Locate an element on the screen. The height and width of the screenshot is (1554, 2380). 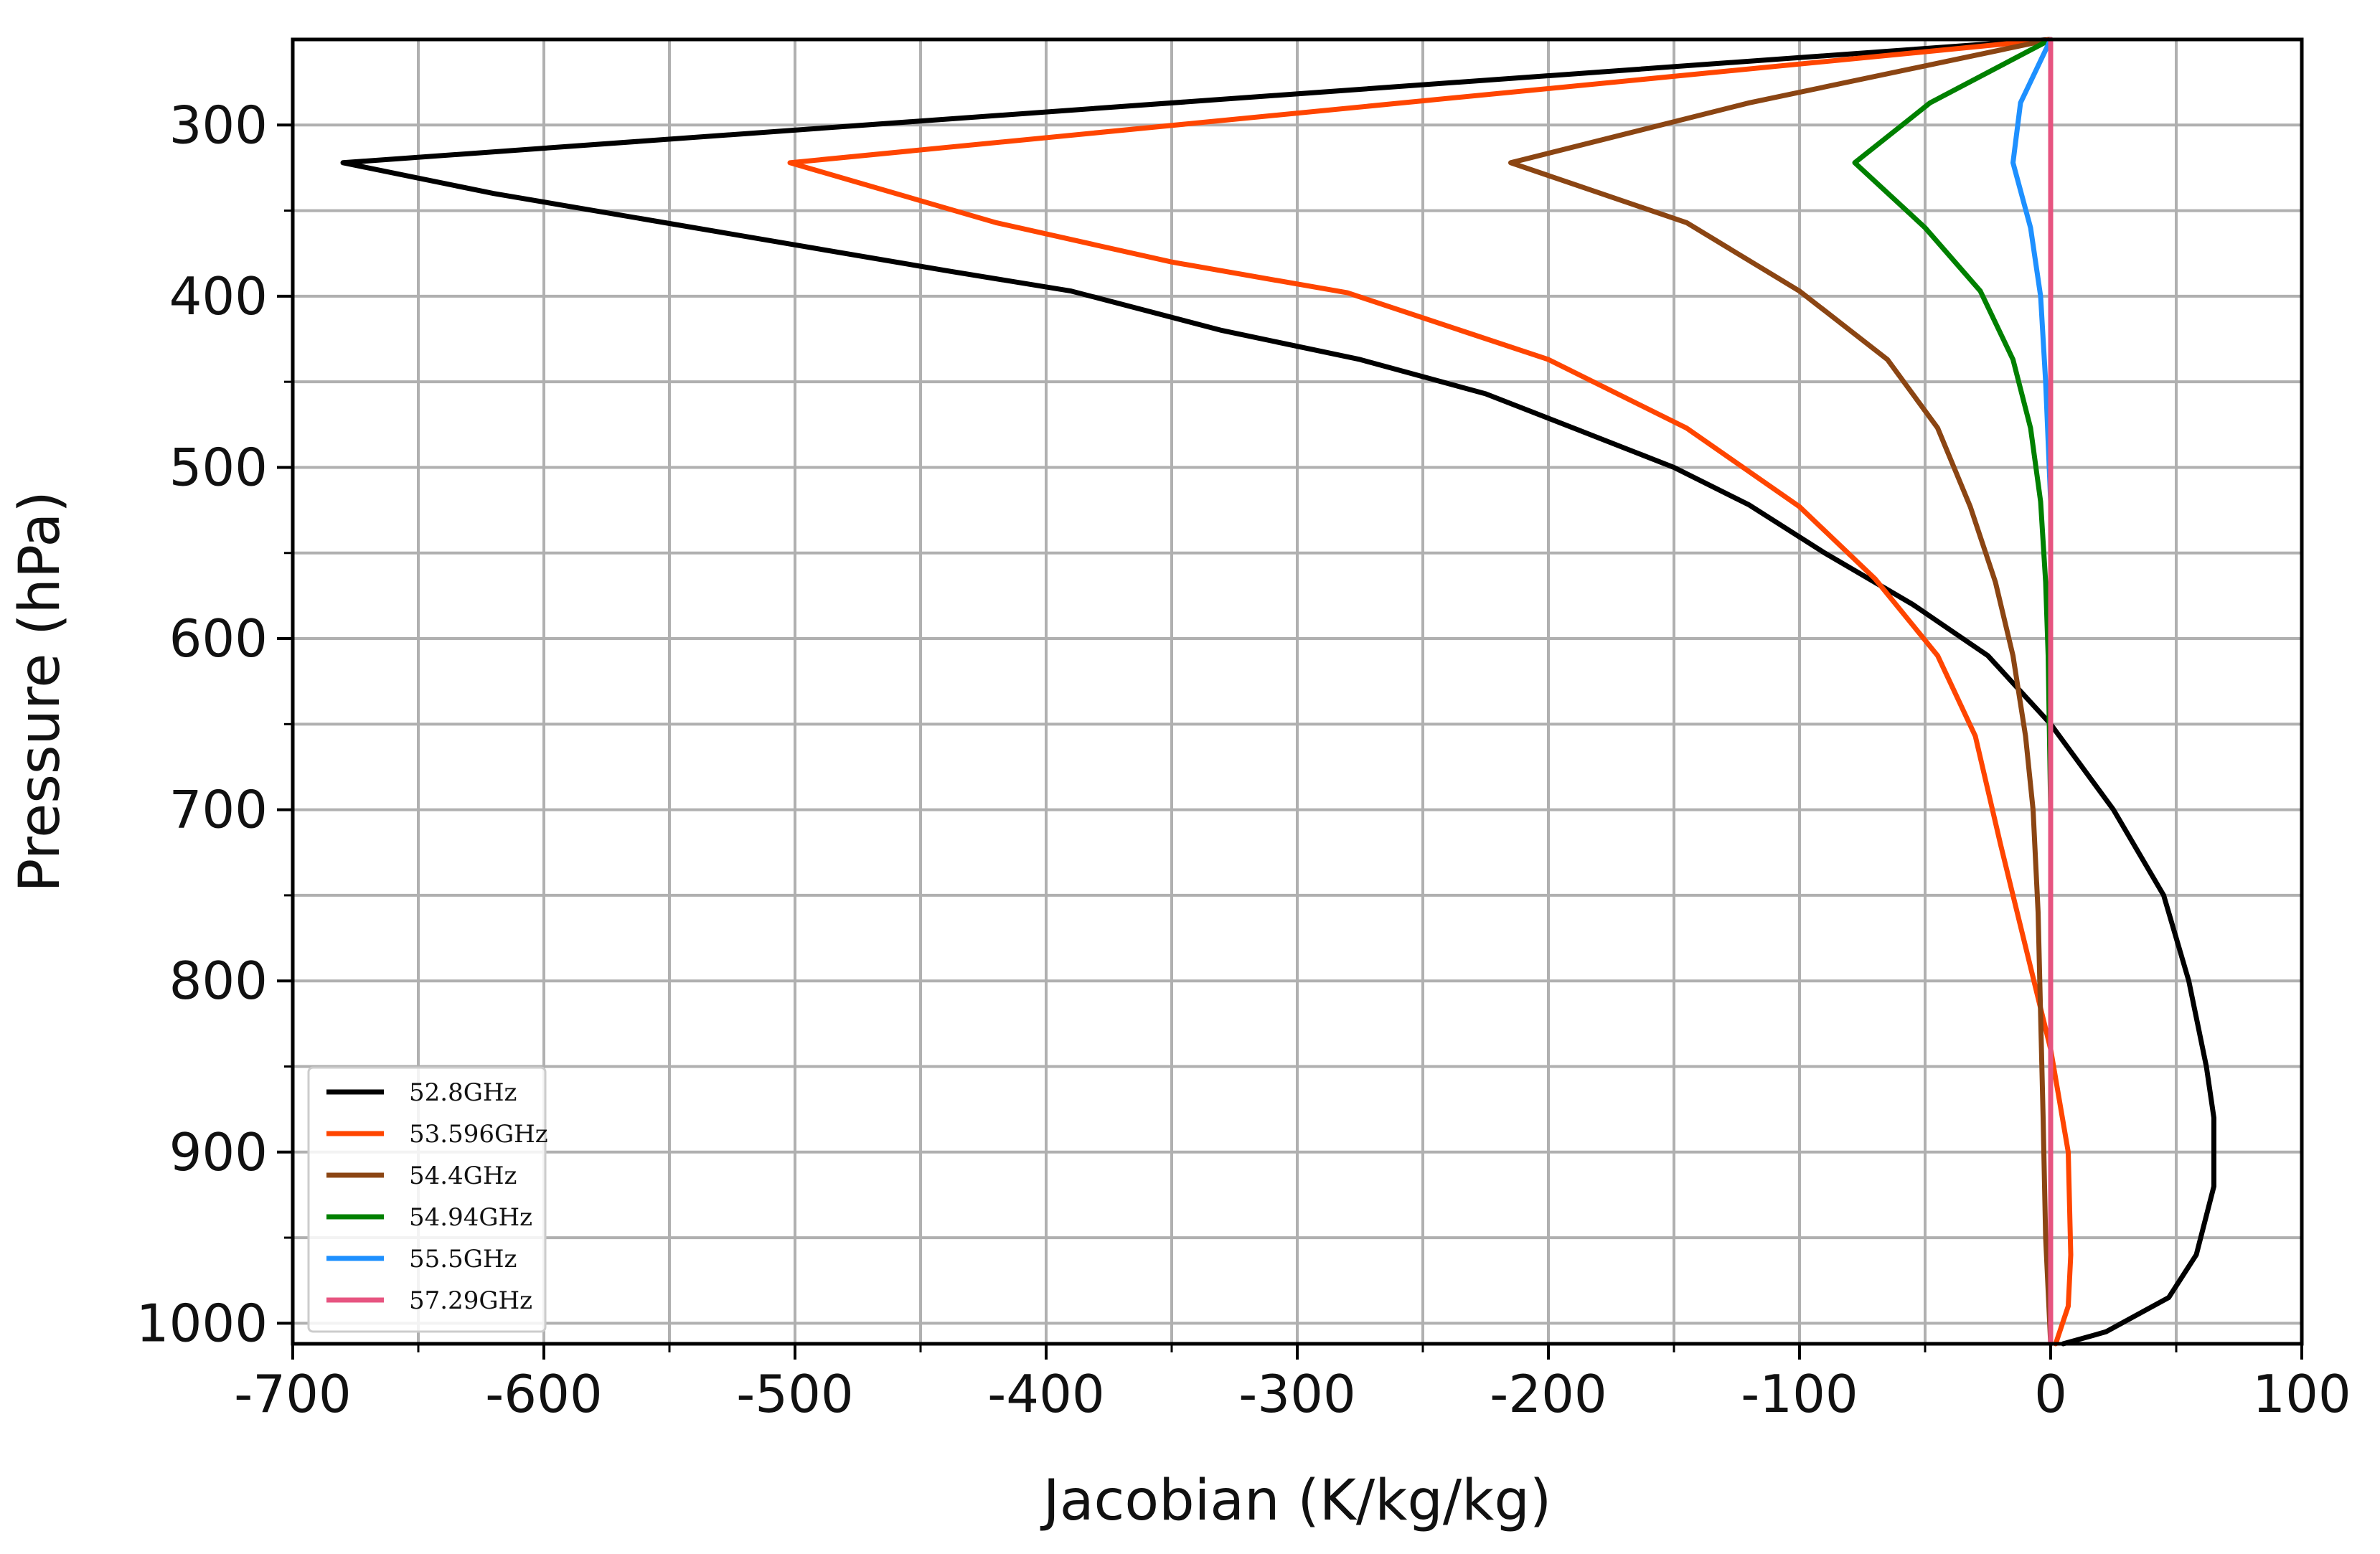
x-tick-label: 0 is located at coordinates (2050, 1394).